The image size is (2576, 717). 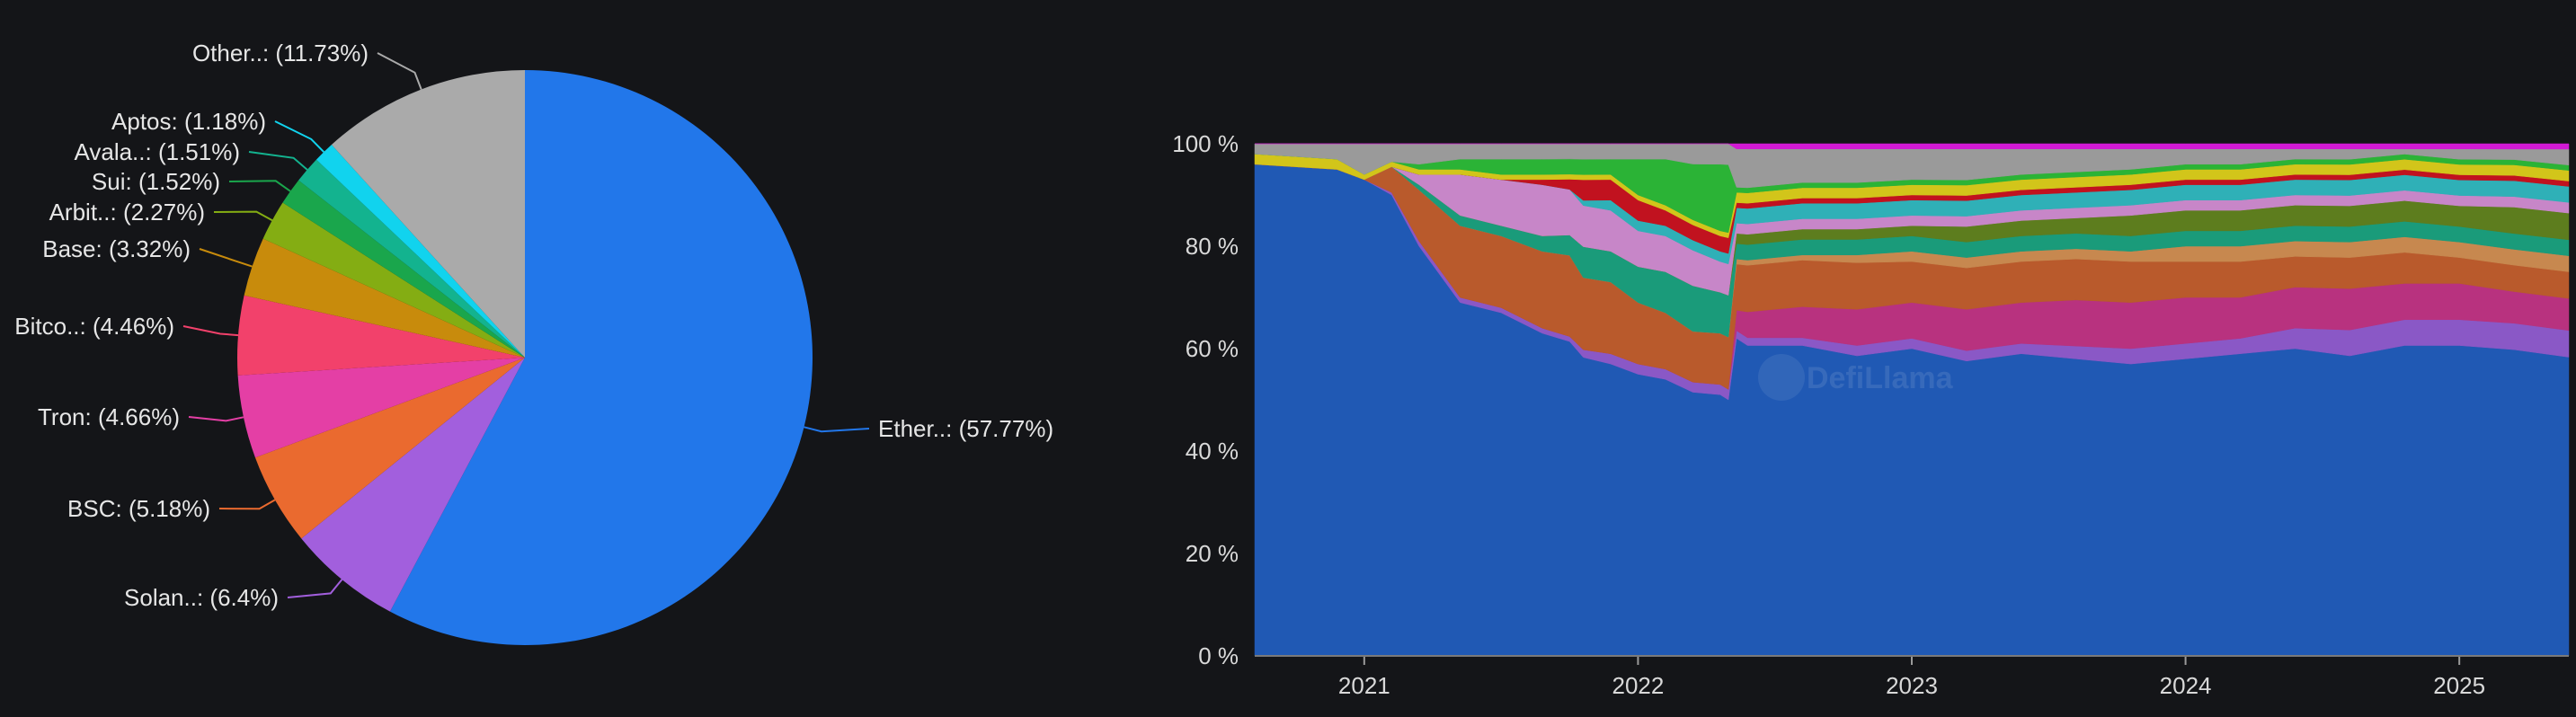 I want to click on pie-slice-sui, so click(x=403, y=269).